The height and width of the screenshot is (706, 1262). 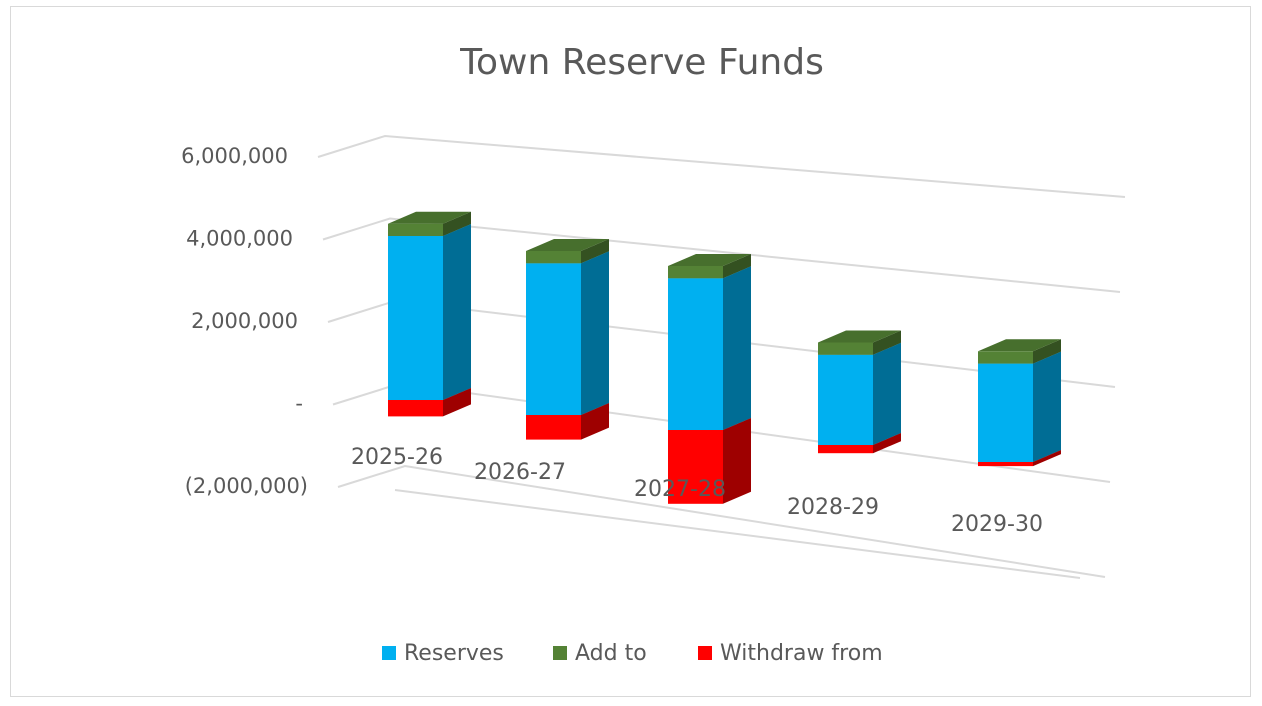 I want to click on x-tick-label: 2027-28, so click(x=680, y=489).